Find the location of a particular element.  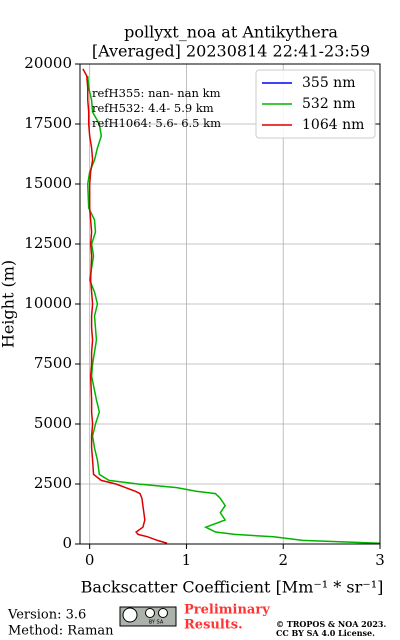

y-tick-label: 10000 is located at coordinates (48, 303).